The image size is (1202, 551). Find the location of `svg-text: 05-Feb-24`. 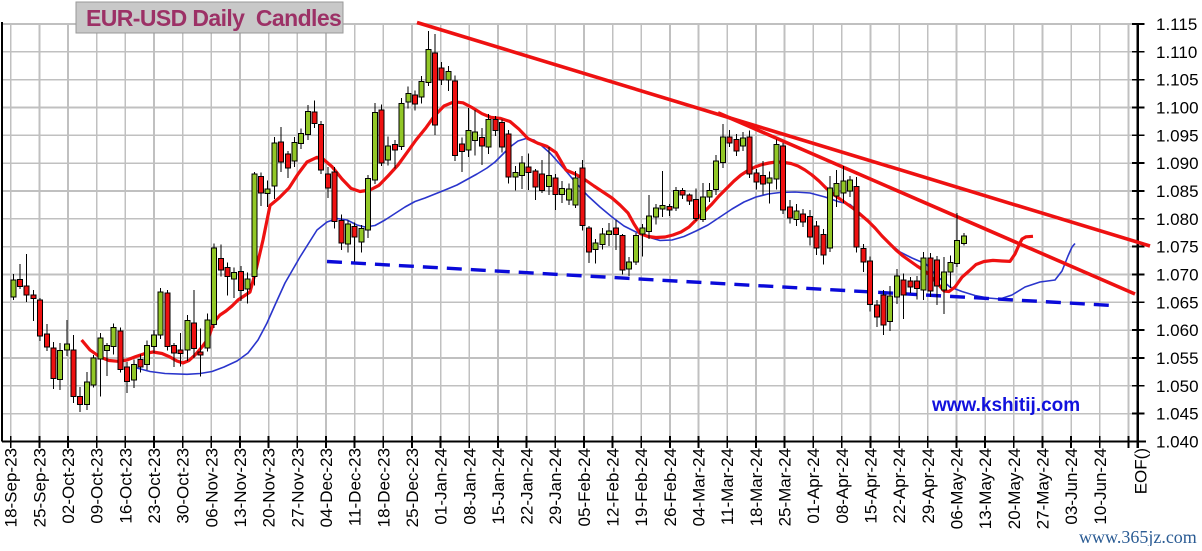

svg-text: 05-Feb-24 is located at coordinates (584, 487).